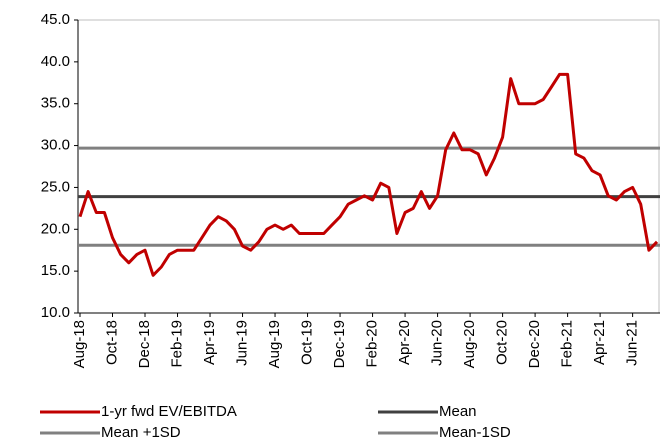 This screenshot has height=444, width=660. What do you see at coordinates (469, 344) in the screenshot?
I see `x-tick-label: Aug-20` at bounding box center [469, 344].